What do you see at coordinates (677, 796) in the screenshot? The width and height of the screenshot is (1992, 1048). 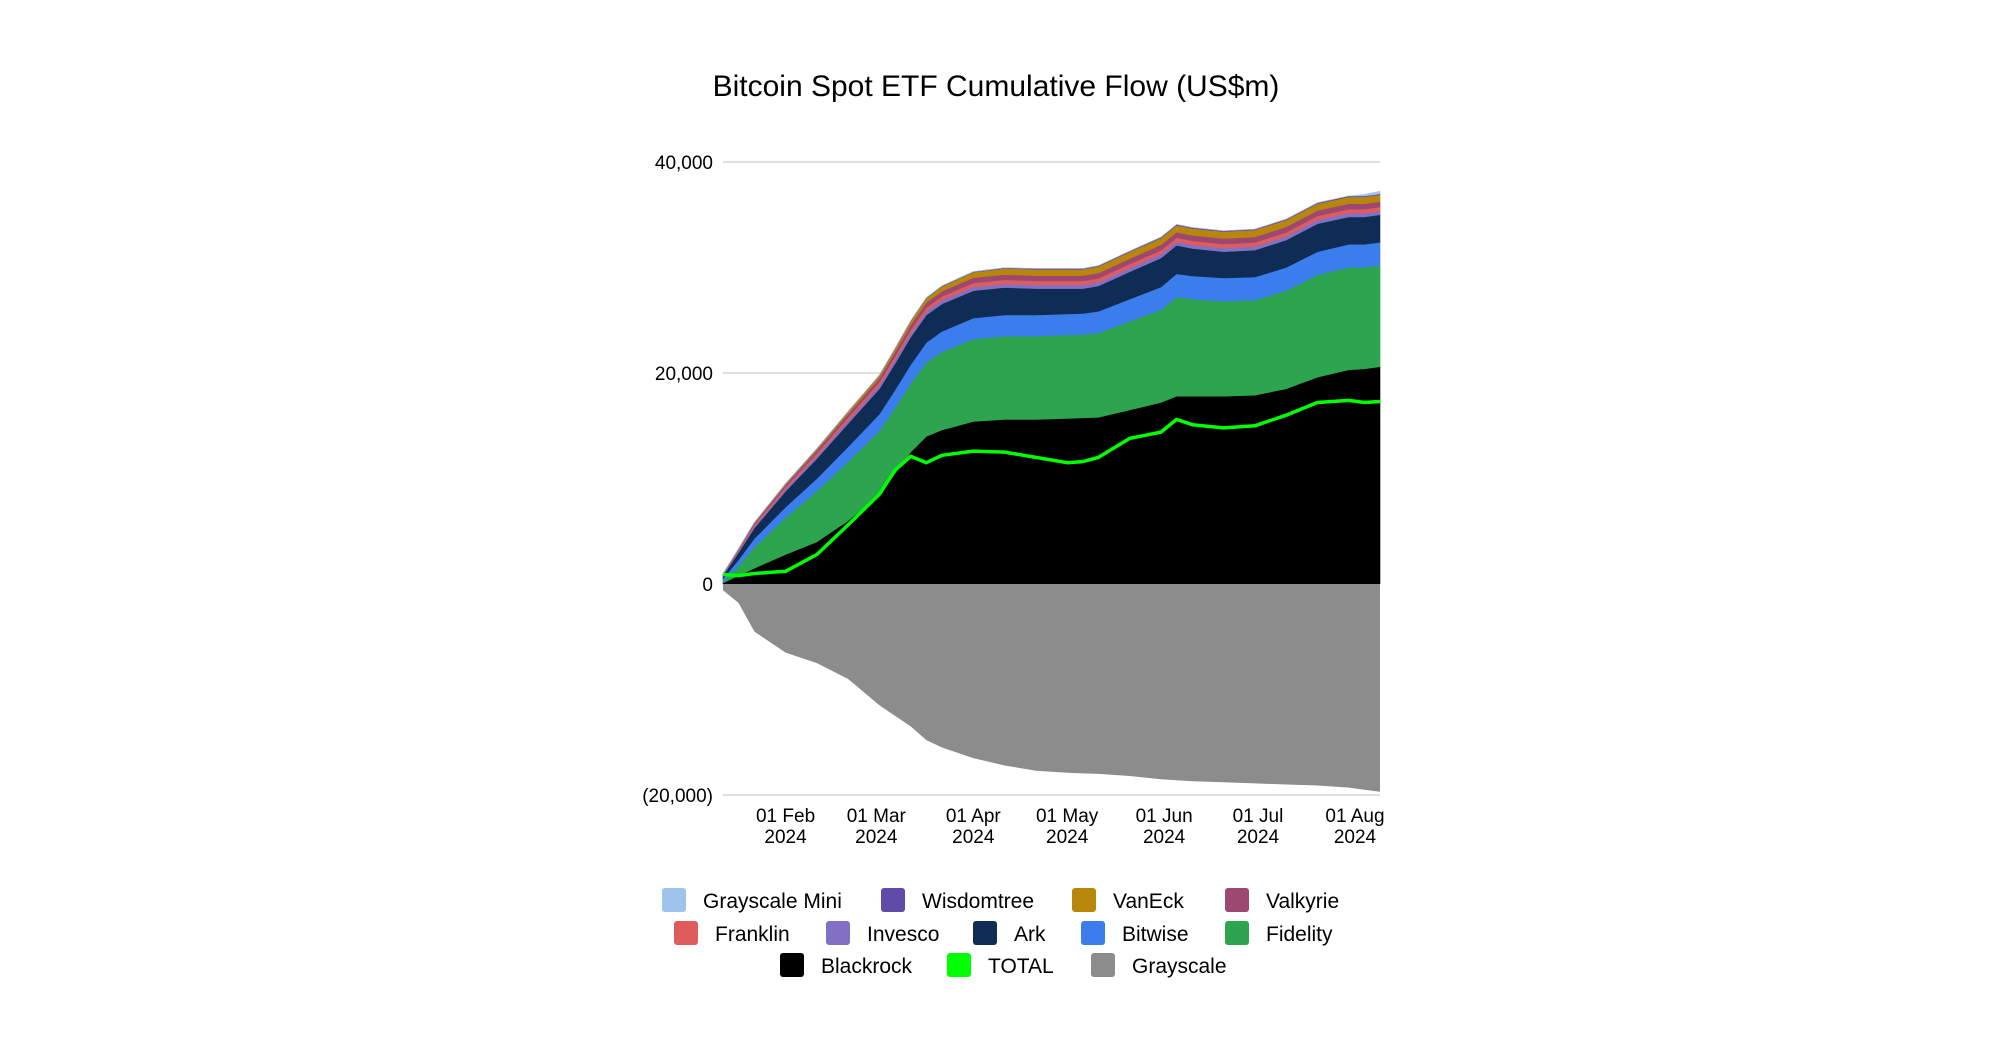 I see `y-tick-label: (20,000)` at bounding box center [677, 796].